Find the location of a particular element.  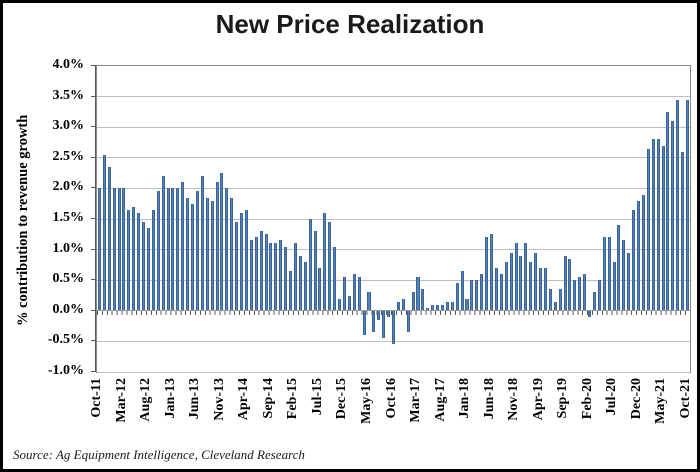

x-tick-label: Apr-14 is located at coordinates (244, 399).